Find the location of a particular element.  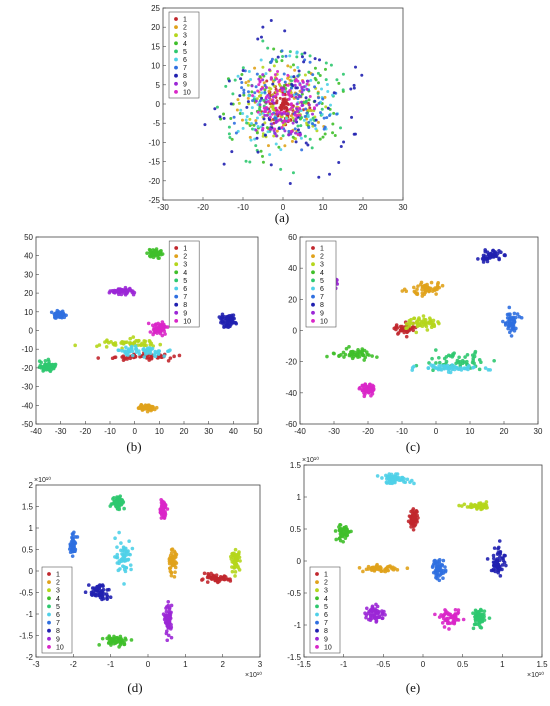

y-tick-label: 50 is located at coordinates (28, 237).